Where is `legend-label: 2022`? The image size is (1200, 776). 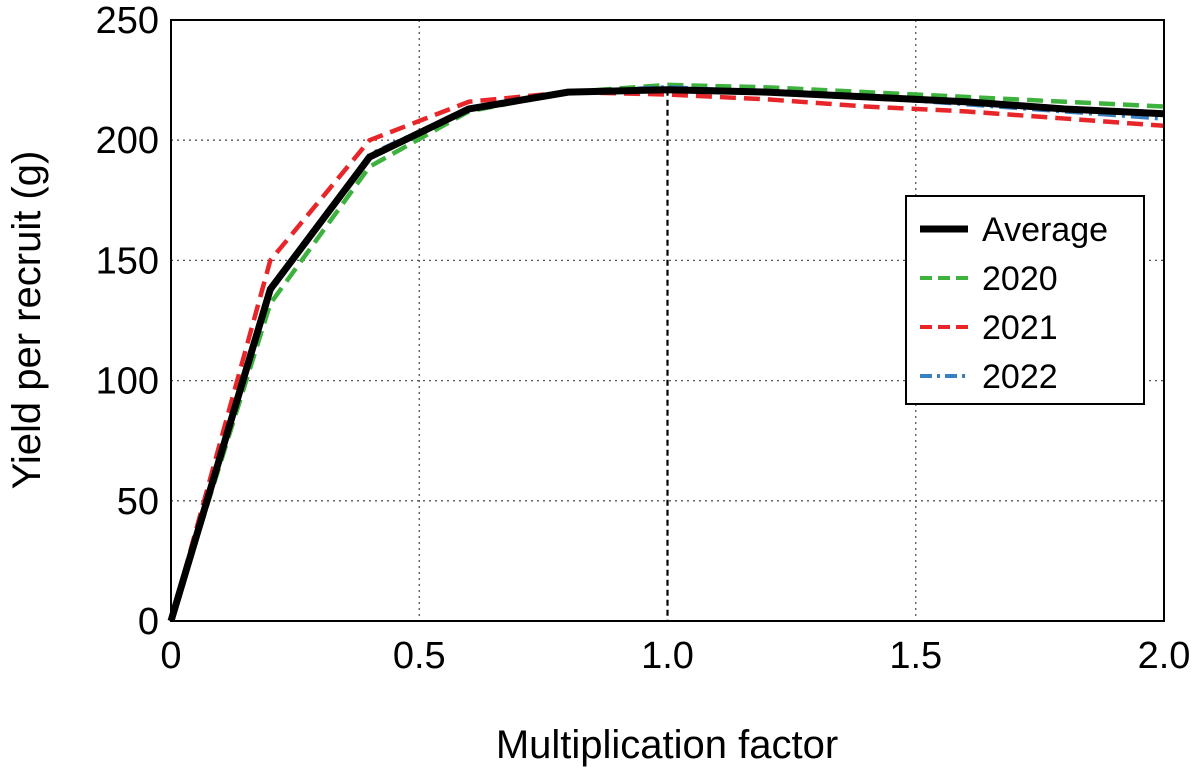 legend-label: 2022 is located at coordinates (1020, 377).